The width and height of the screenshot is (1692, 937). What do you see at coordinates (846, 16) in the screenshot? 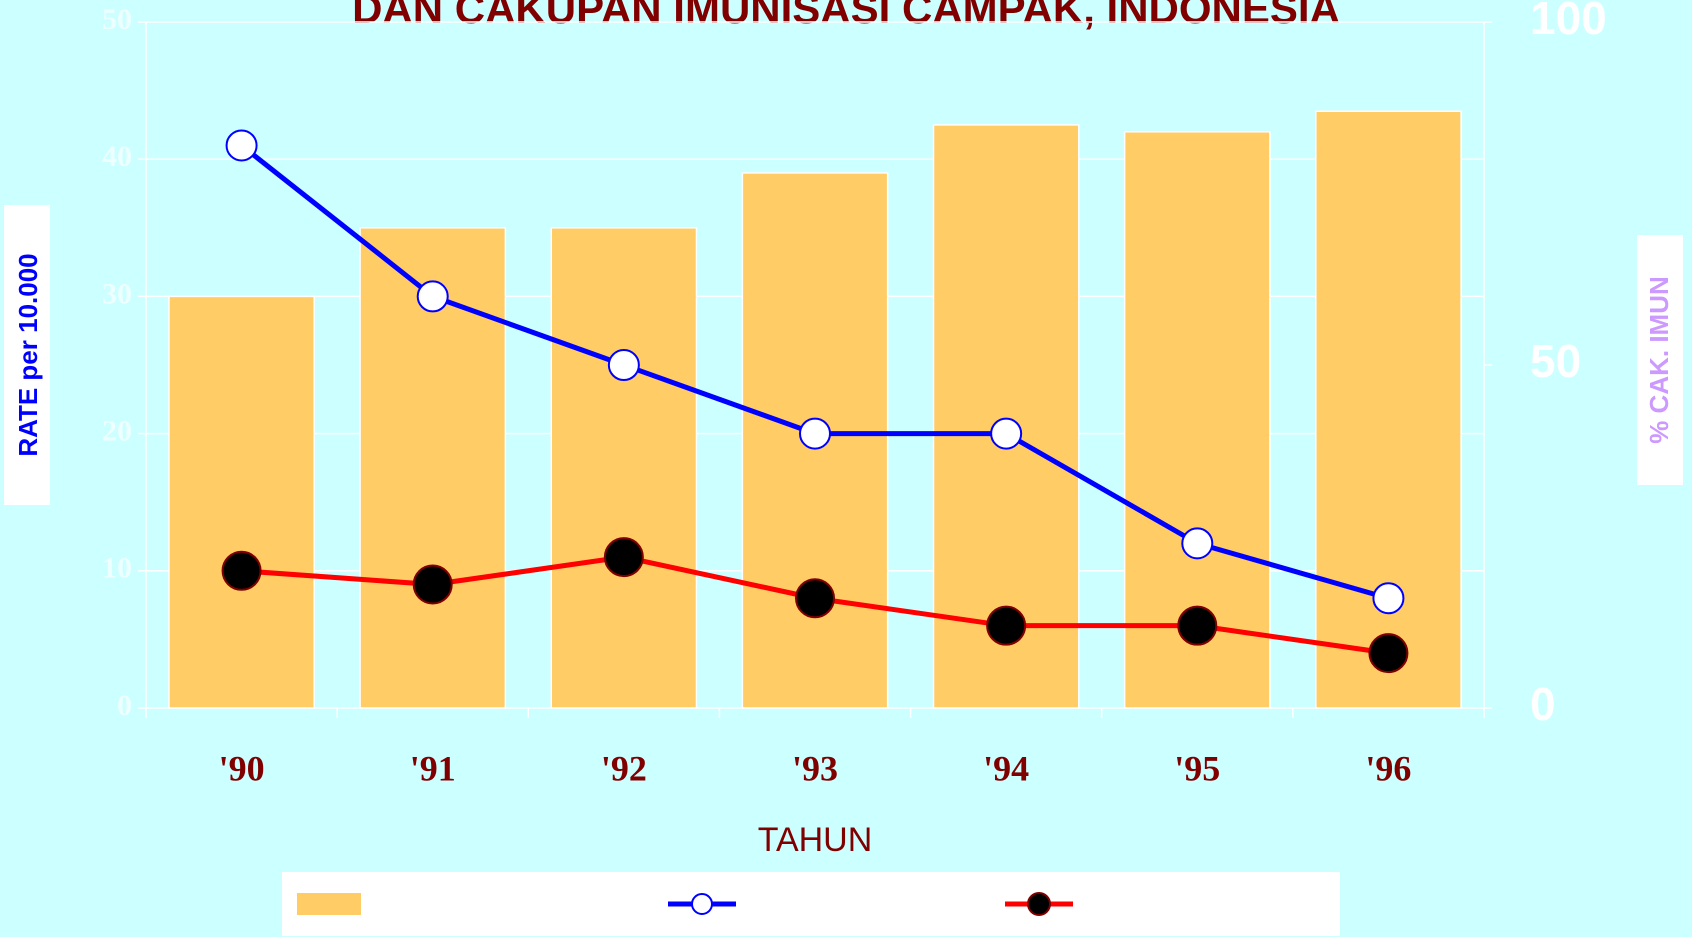
I see `chart-title: DAN CAKUPAN IMUNISASI CAMPAK, INDONESIA` at bounding box center [846, 16].